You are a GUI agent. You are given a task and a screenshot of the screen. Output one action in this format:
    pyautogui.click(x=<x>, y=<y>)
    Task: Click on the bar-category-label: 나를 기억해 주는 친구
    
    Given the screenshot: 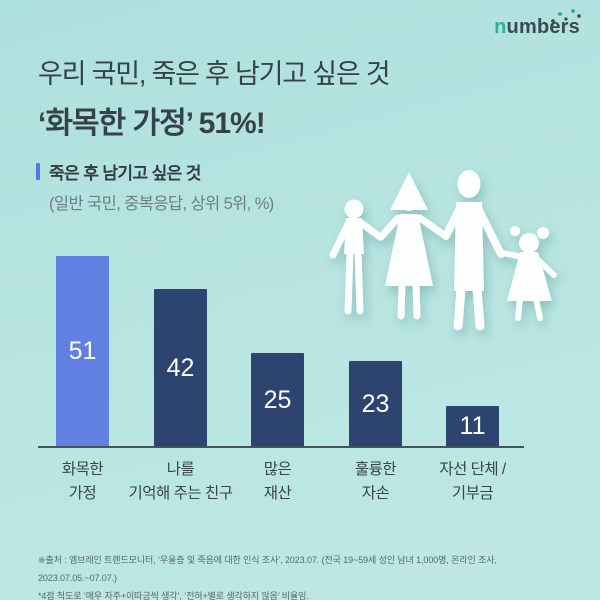 What is the action you would take?
    pyautogui.click(x=180, y=481)
    